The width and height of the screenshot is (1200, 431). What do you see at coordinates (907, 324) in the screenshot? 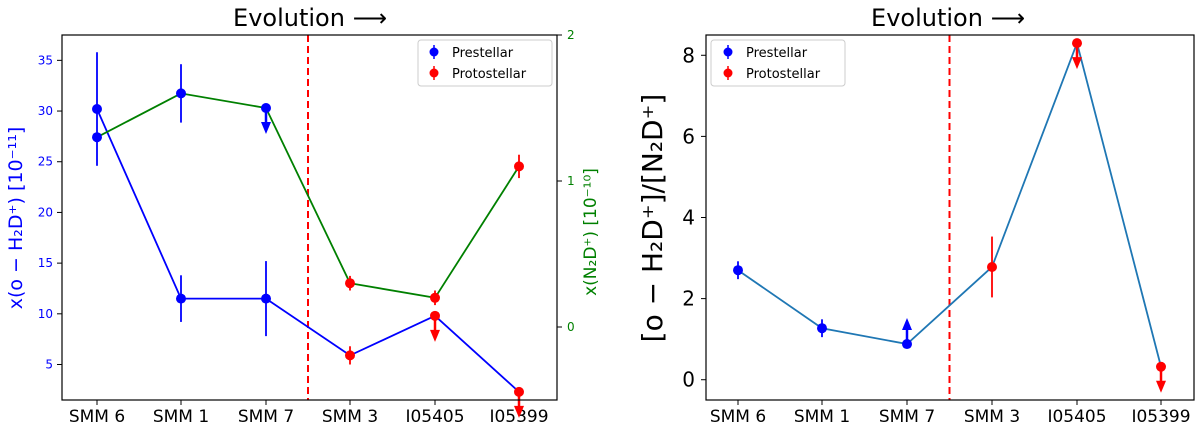
I see `series-ratio-lower-limit-head` at bounding box center [907, 324].